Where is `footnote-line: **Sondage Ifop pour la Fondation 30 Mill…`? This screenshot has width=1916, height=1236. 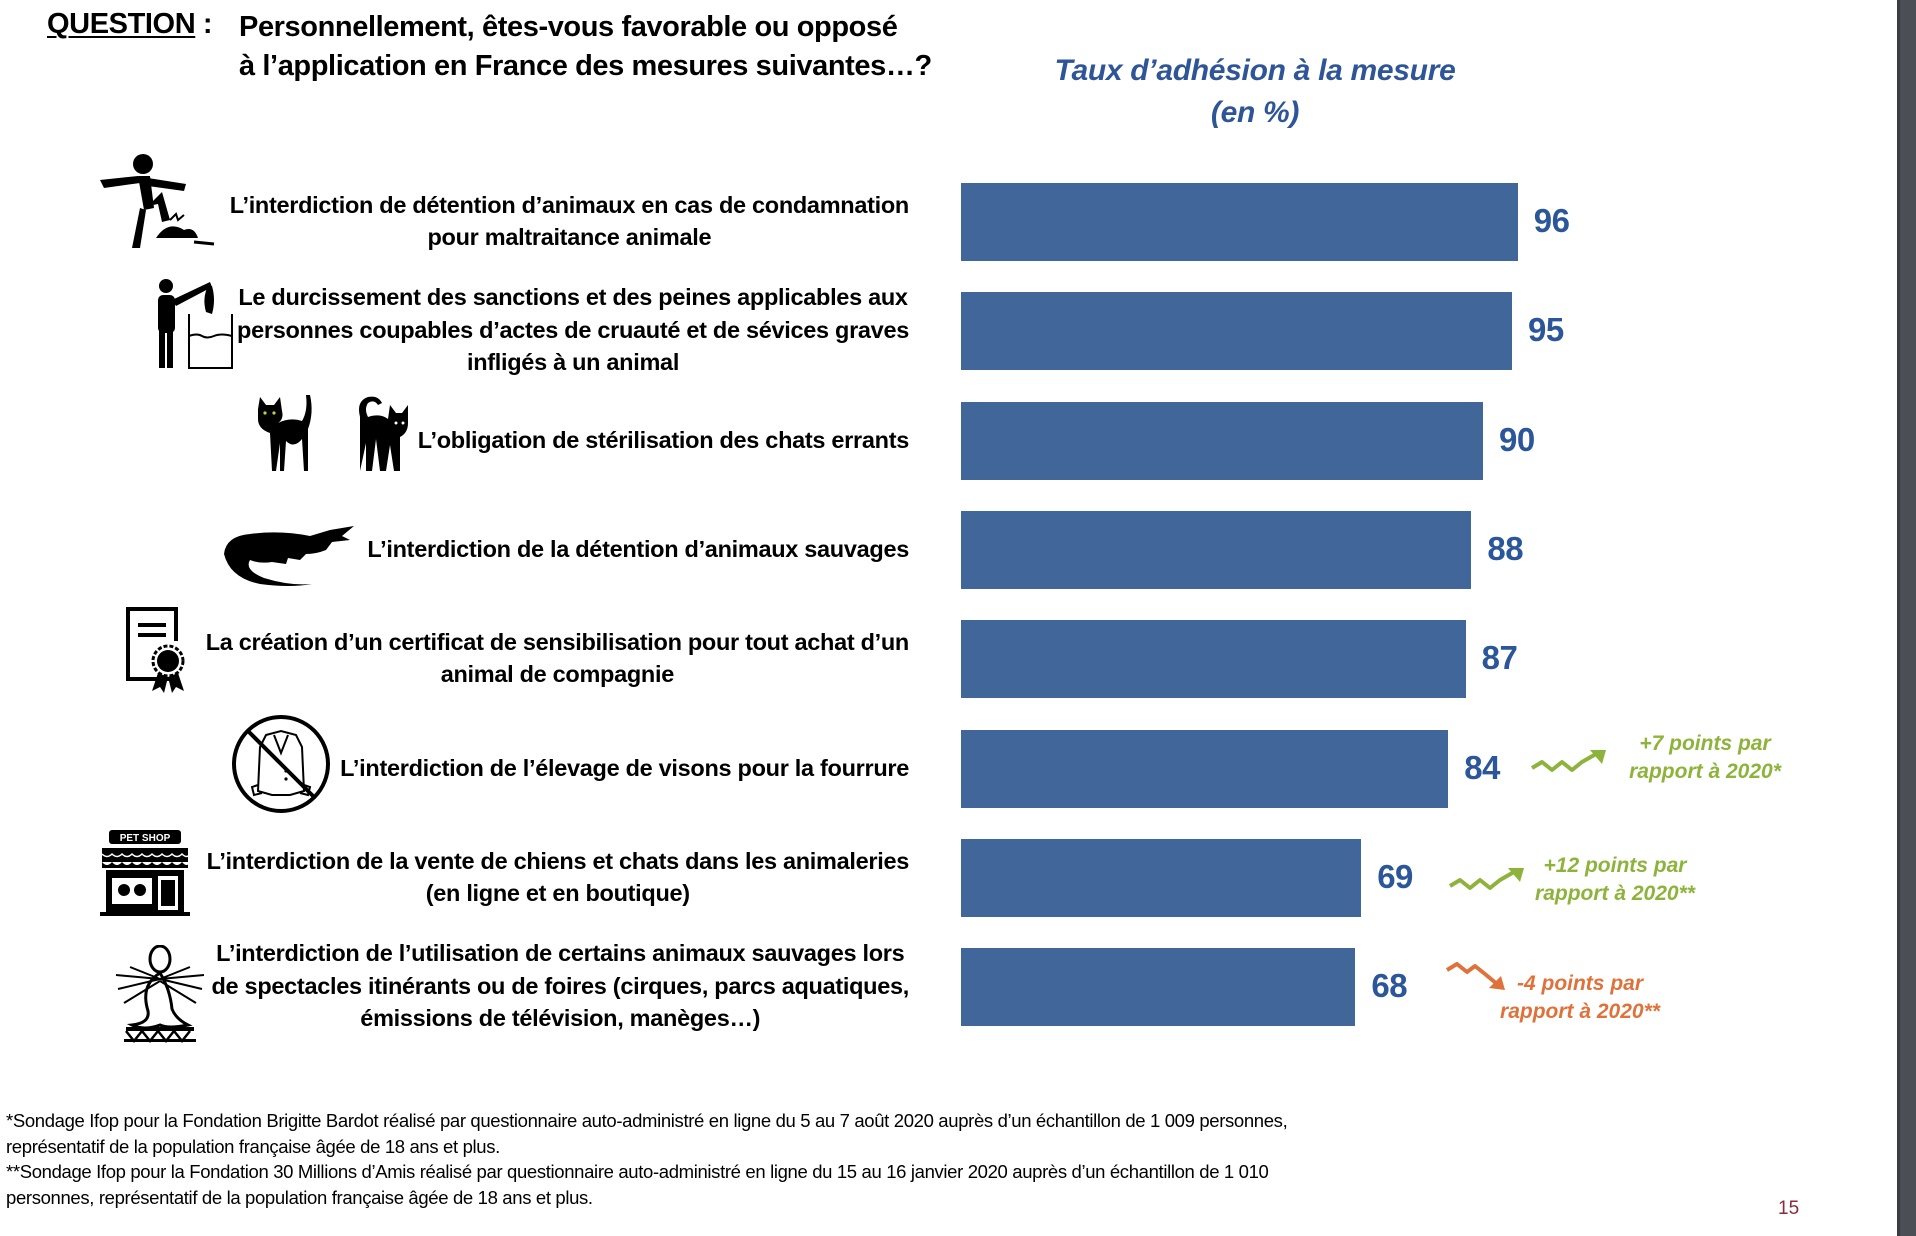
footnote-line: **Sondage Ifop pour la Fondation 30 Mill… is located at coordinates (637, 1171).